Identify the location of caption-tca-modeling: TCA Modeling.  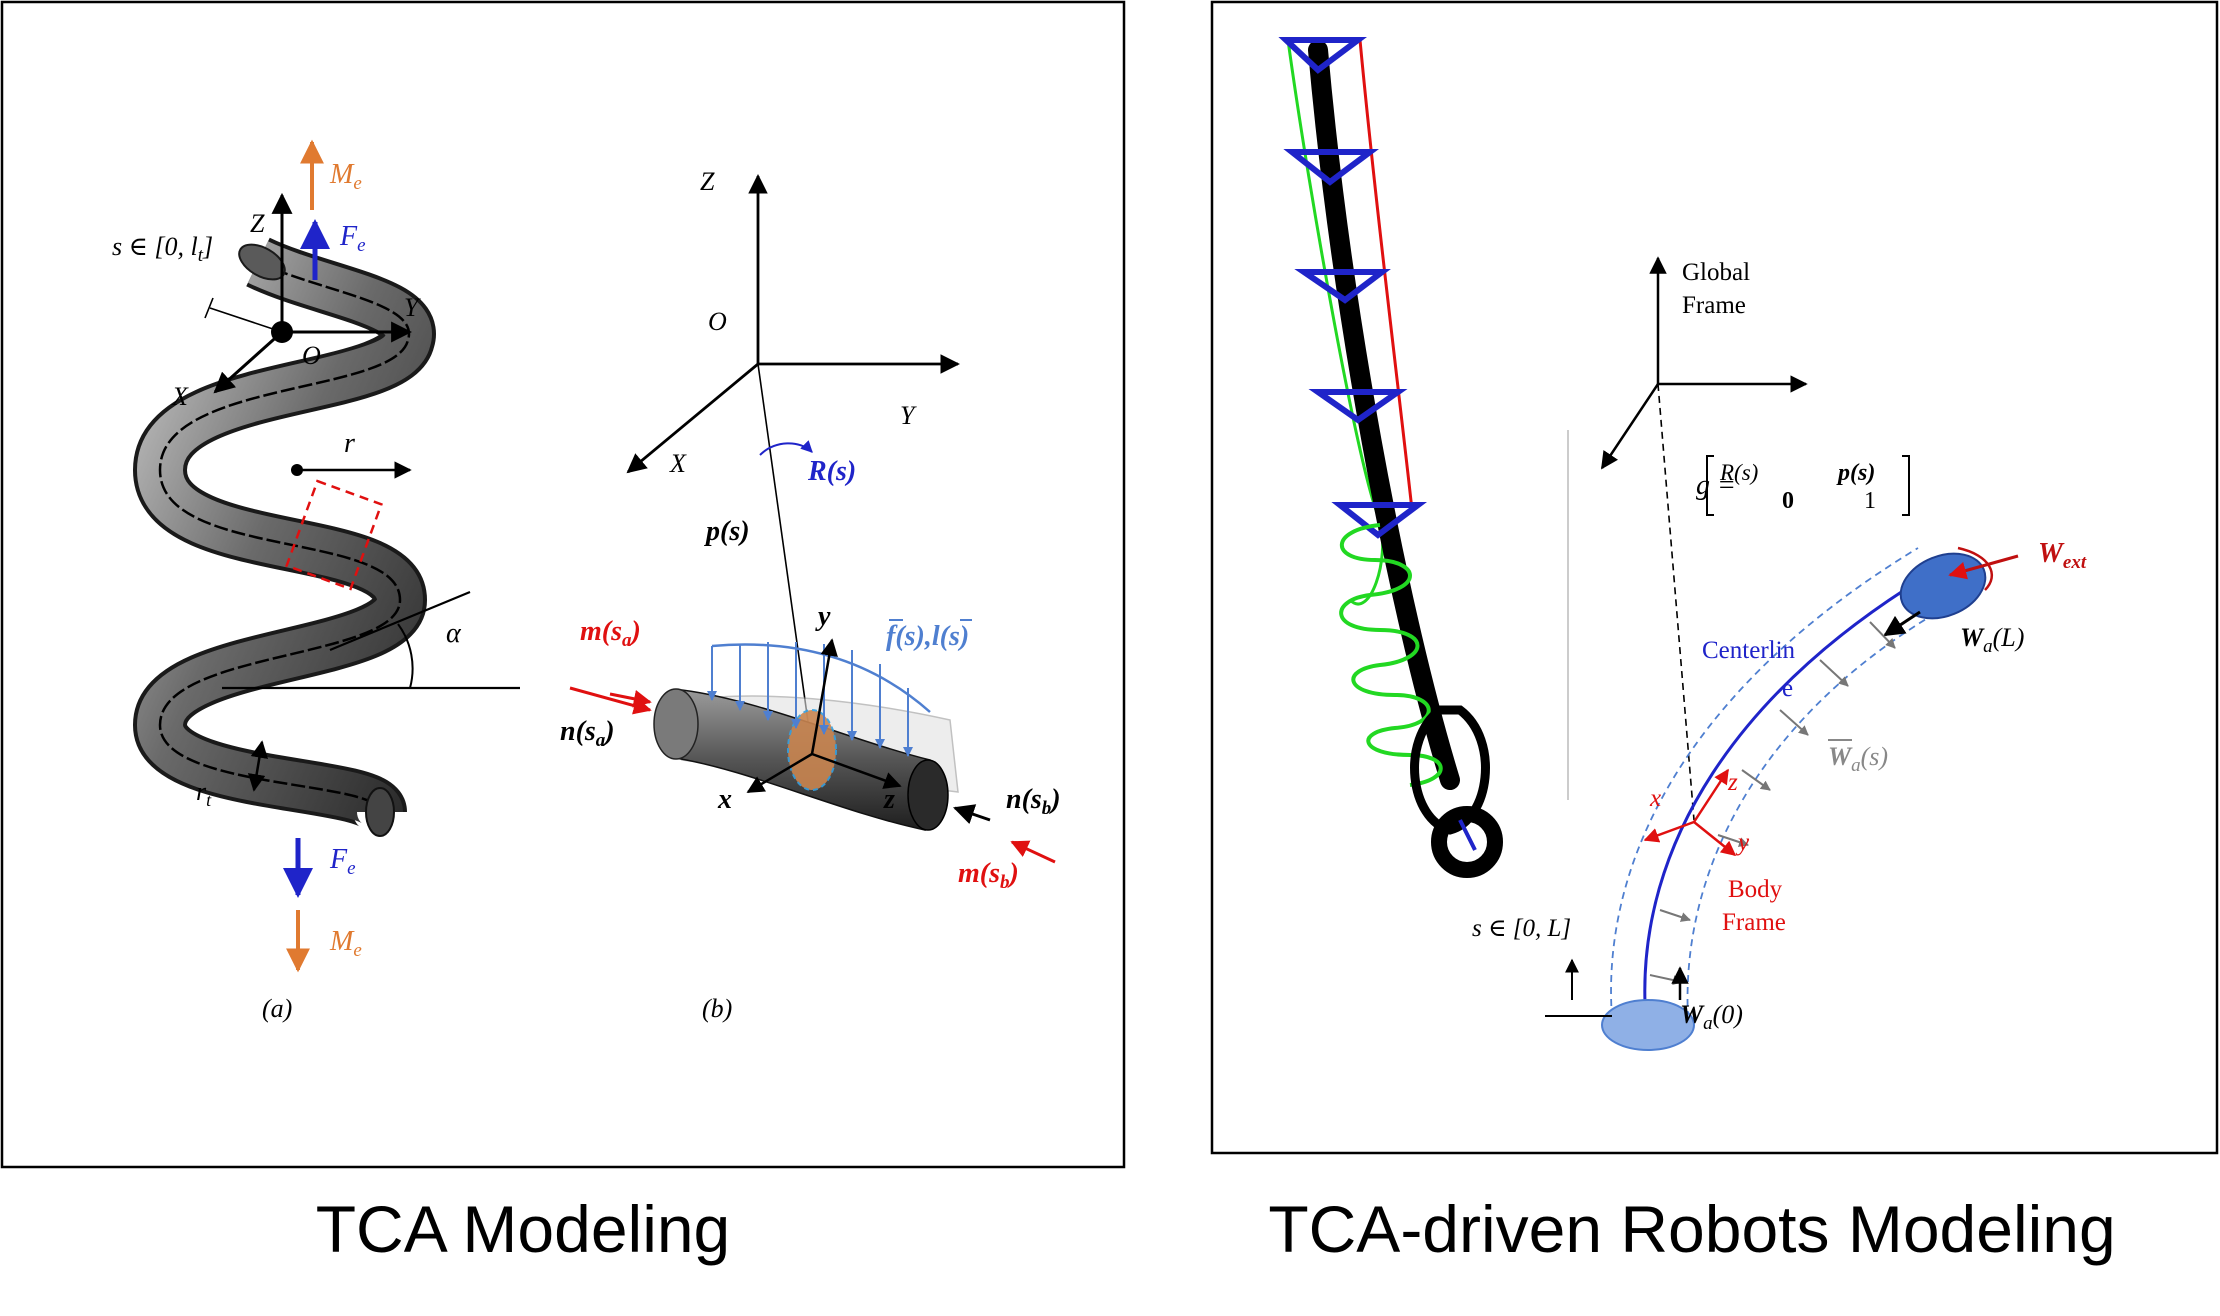
(523, 1229).